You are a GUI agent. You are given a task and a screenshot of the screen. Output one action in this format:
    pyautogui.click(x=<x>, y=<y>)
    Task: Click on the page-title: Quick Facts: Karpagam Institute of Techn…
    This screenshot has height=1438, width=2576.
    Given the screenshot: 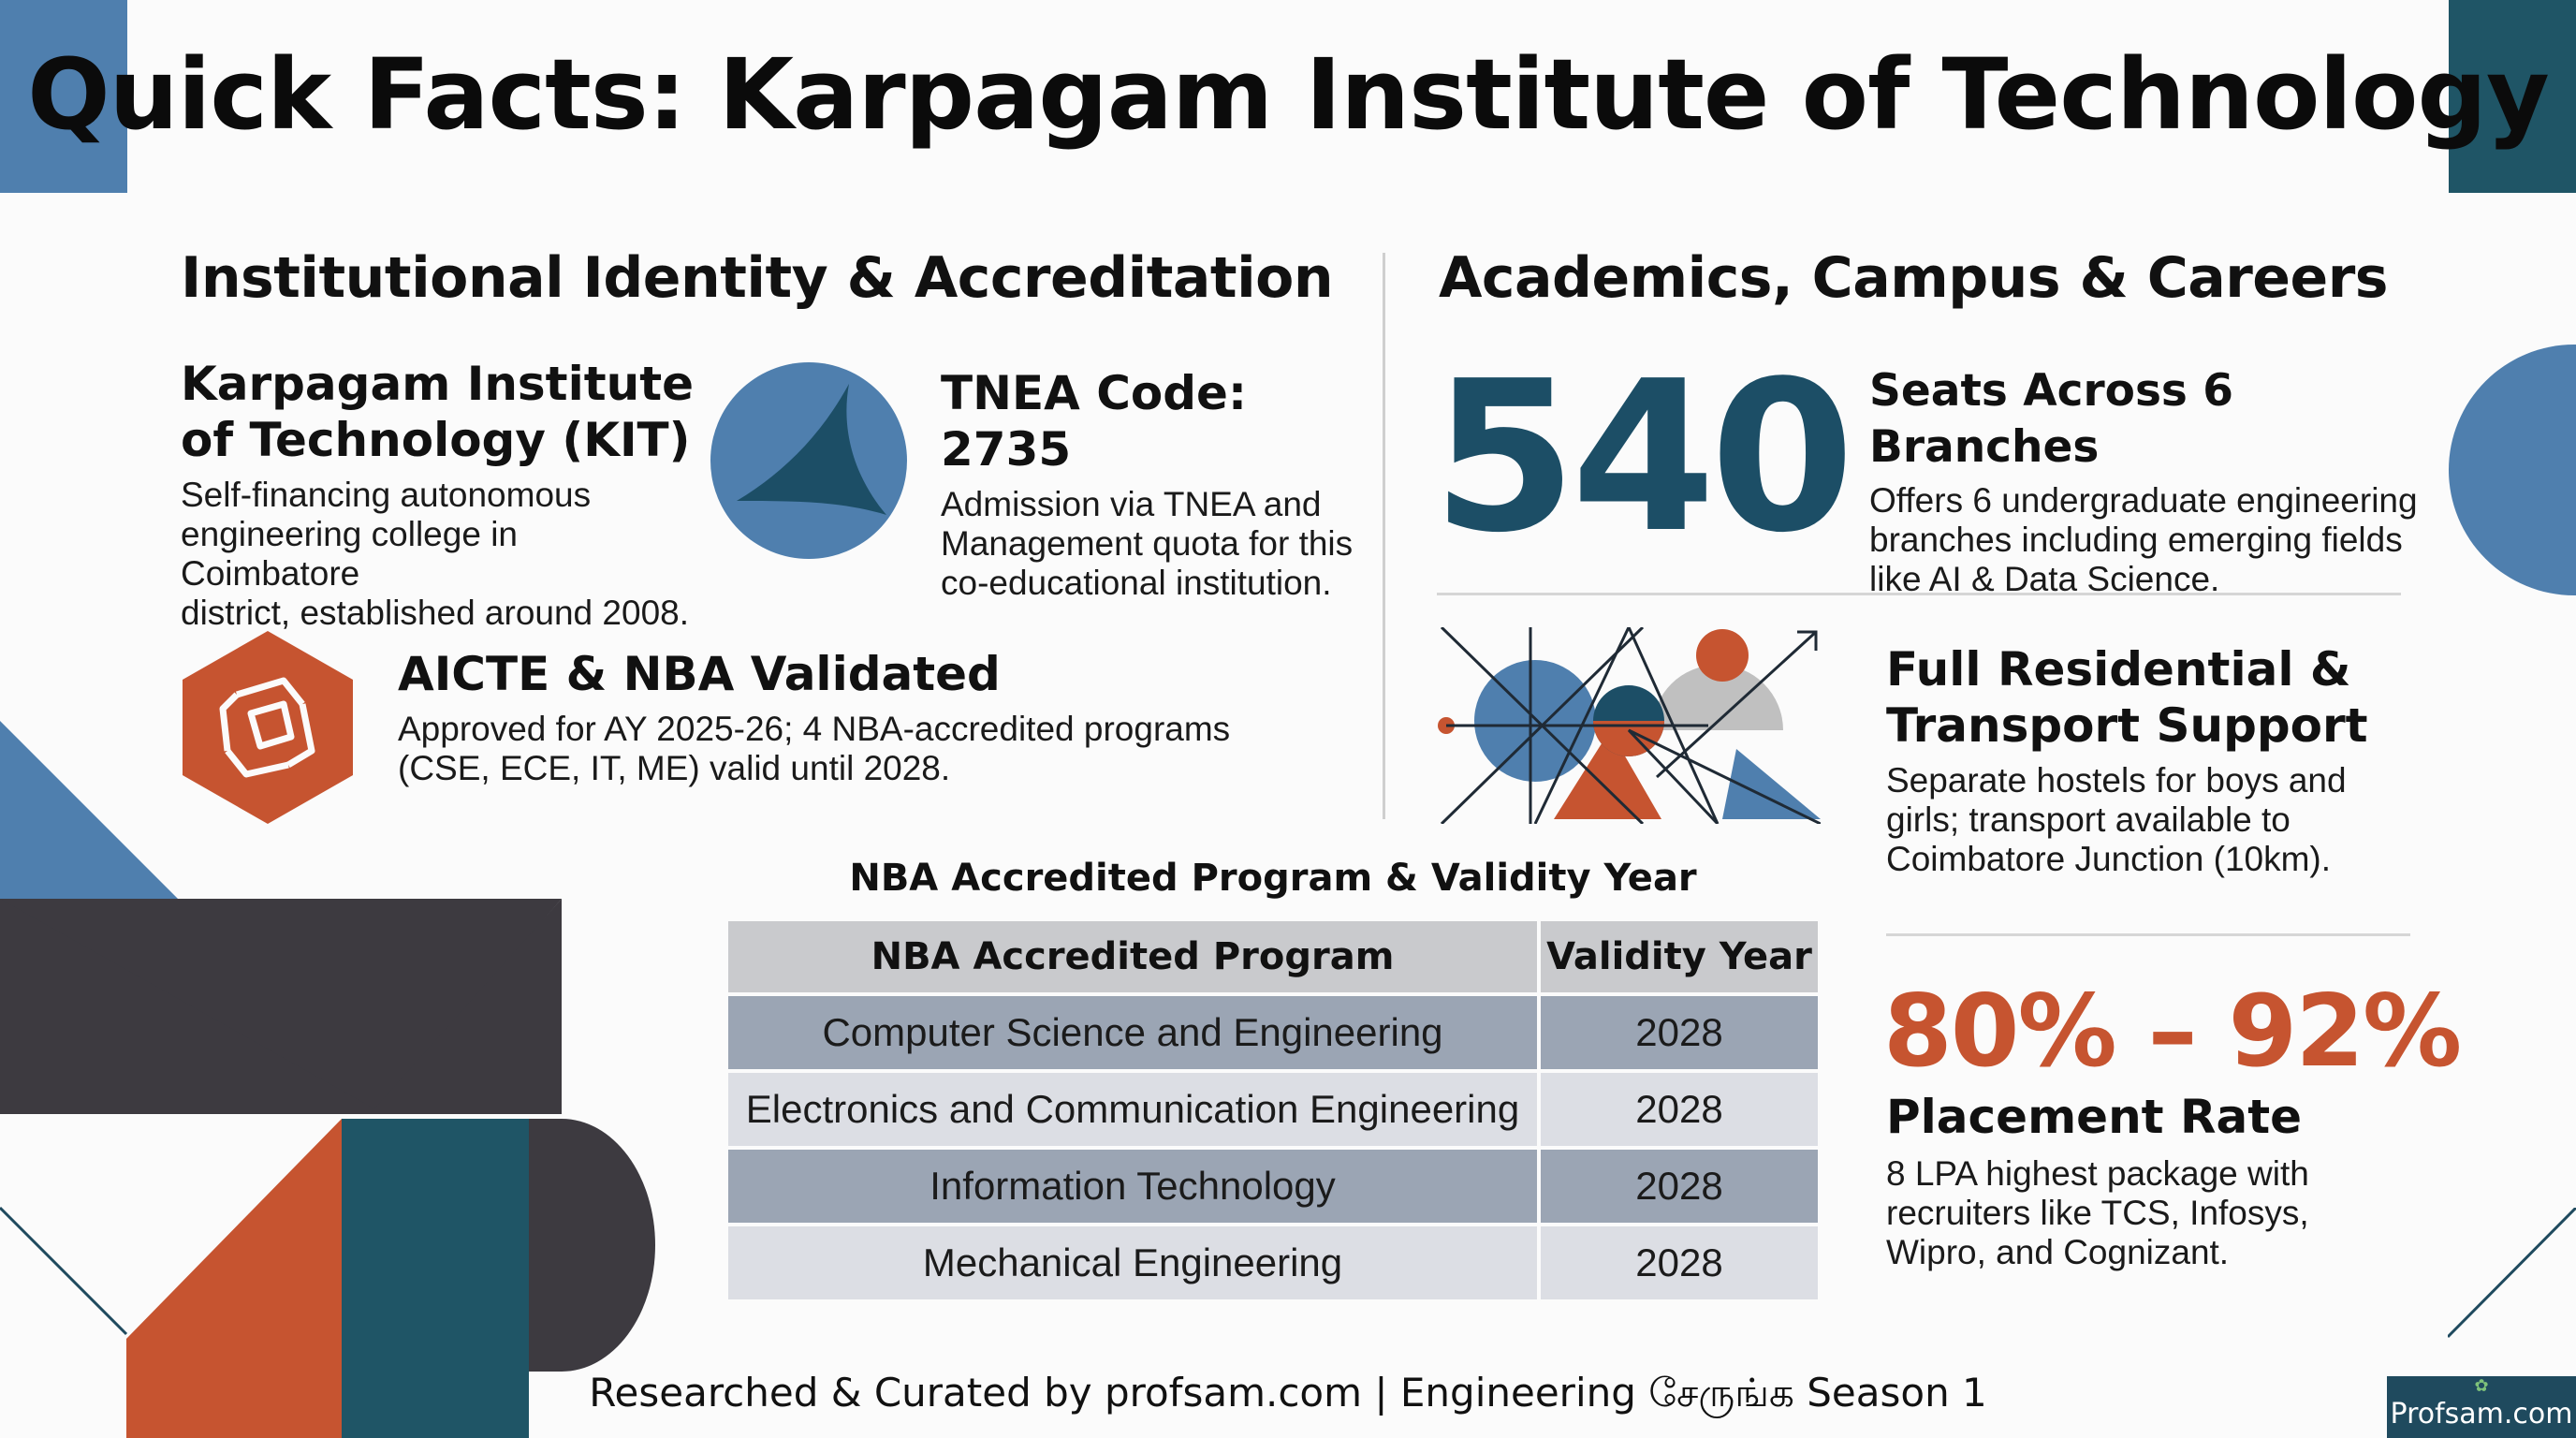 What is the action you would take?
    pyautogui.click(x=1288, y=94)
    